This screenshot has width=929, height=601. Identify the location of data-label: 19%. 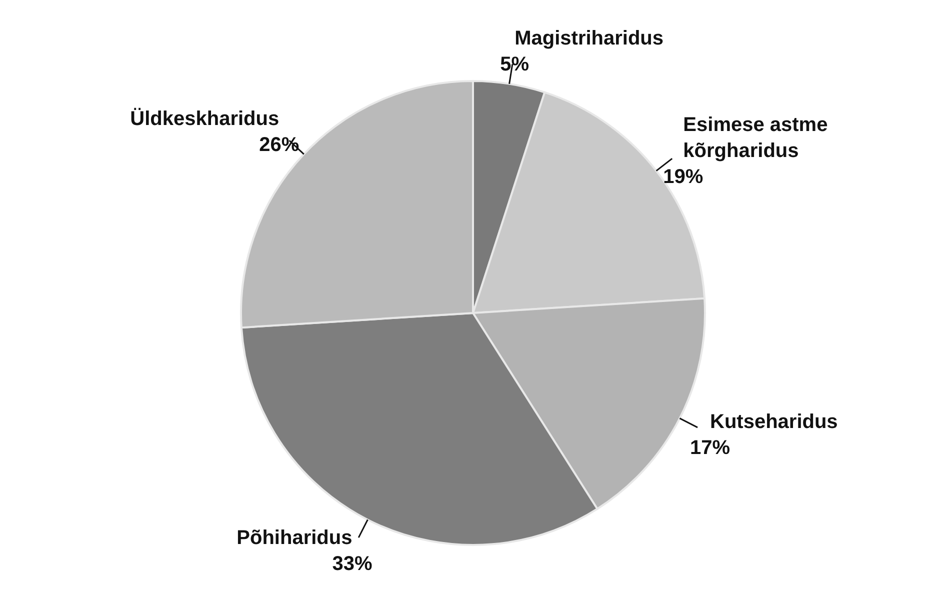
(683, 177).